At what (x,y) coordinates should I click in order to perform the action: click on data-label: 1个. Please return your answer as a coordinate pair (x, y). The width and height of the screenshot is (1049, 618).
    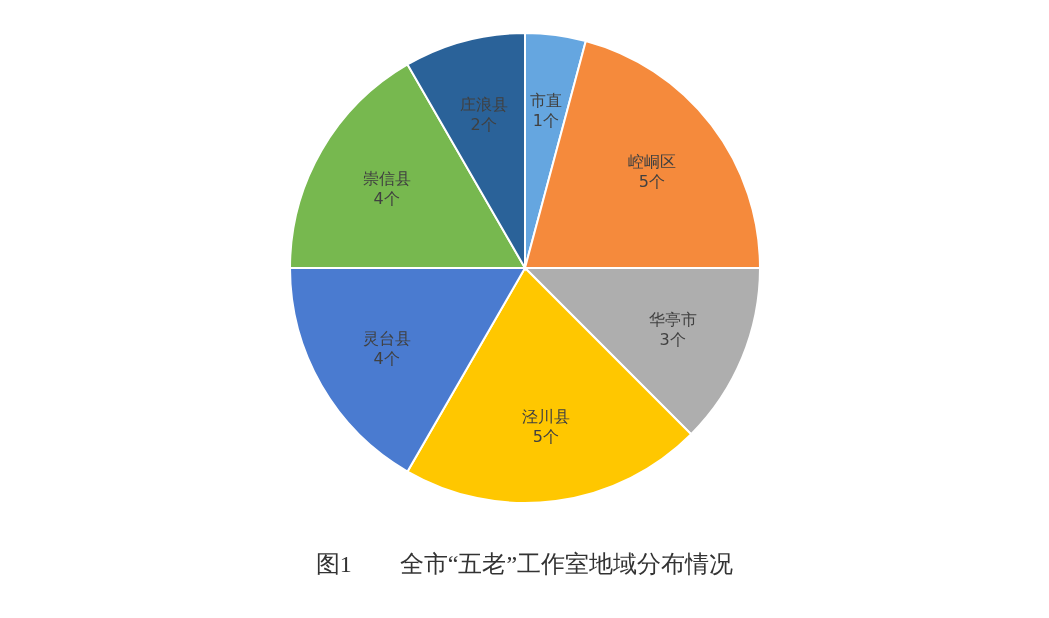
    Looking at the image, I should click on (545, 120).